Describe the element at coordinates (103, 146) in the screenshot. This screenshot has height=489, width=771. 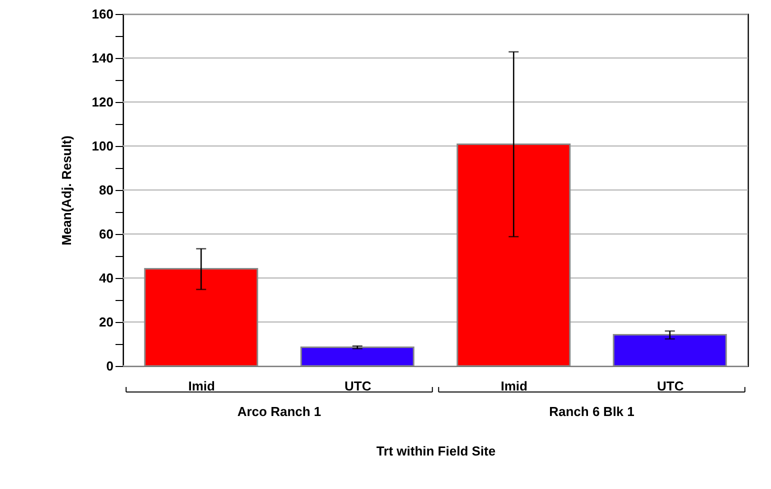
I see `y-tick-label: 100` at that location.